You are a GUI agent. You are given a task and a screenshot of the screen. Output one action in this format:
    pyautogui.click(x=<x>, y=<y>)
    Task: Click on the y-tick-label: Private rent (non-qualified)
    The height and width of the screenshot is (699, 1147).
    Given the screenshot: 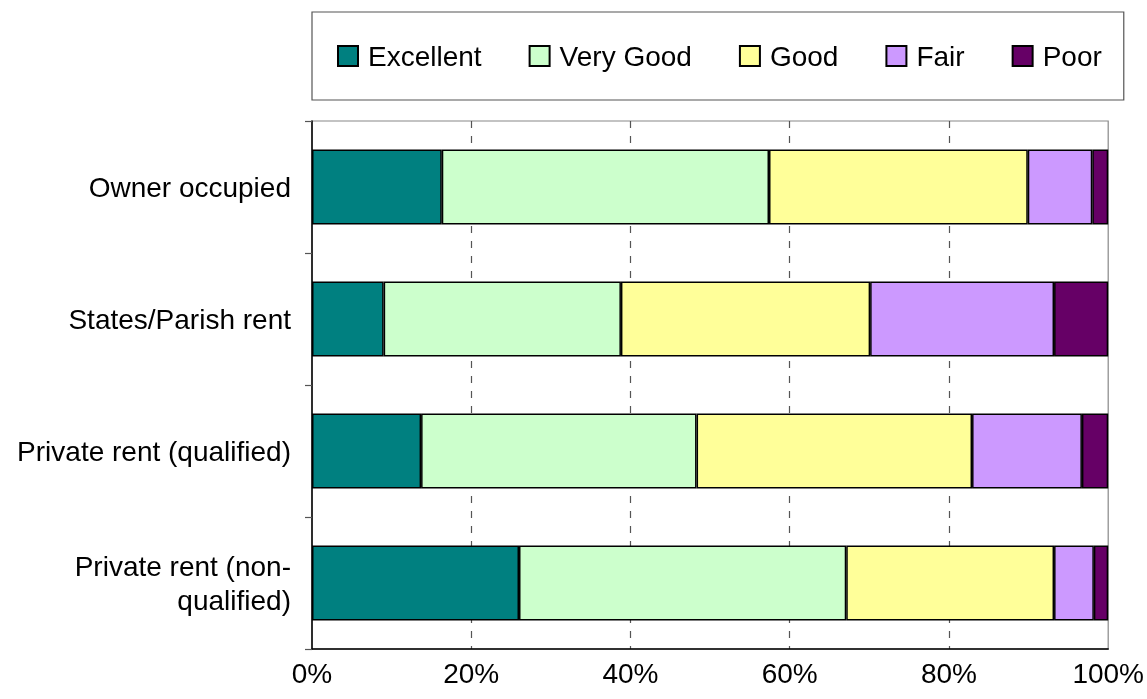 What is the action you would take?
    pyautogui.click(x=182, y=583)
    